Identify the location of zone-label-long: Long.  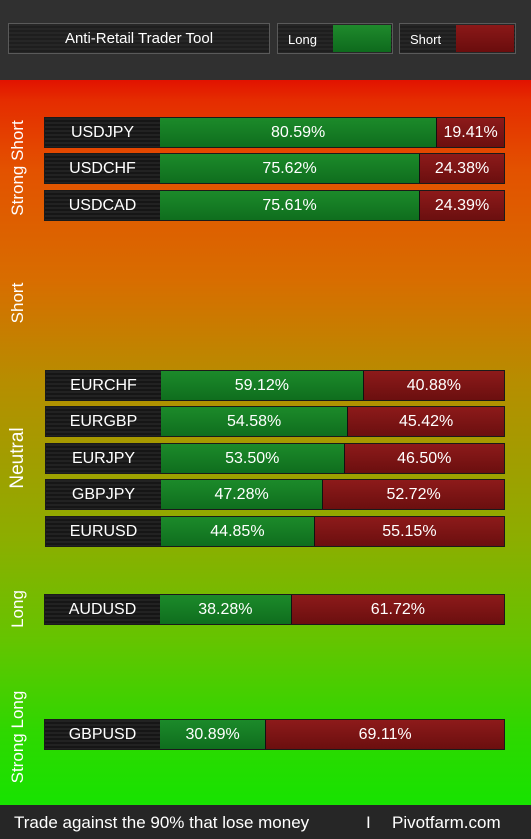
(17, 609).